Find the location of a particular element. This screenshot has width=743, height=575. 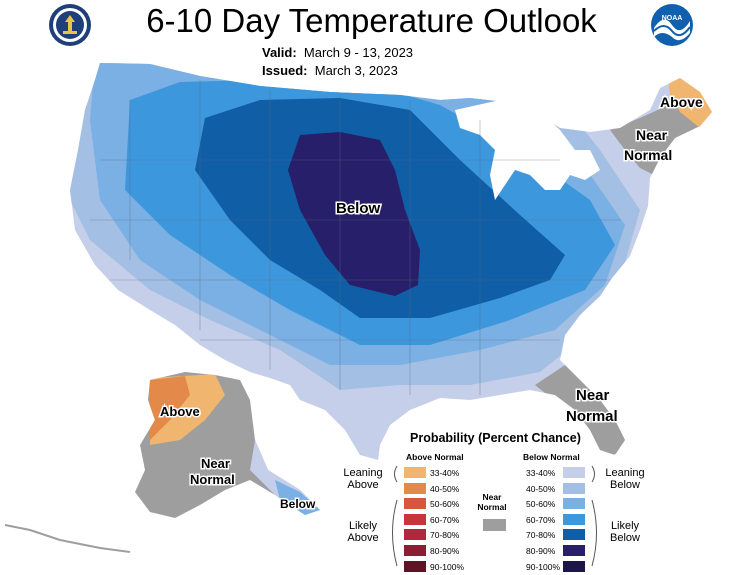

legend-title: Probability (Percent Chance) is located at coordinates (495, 438).